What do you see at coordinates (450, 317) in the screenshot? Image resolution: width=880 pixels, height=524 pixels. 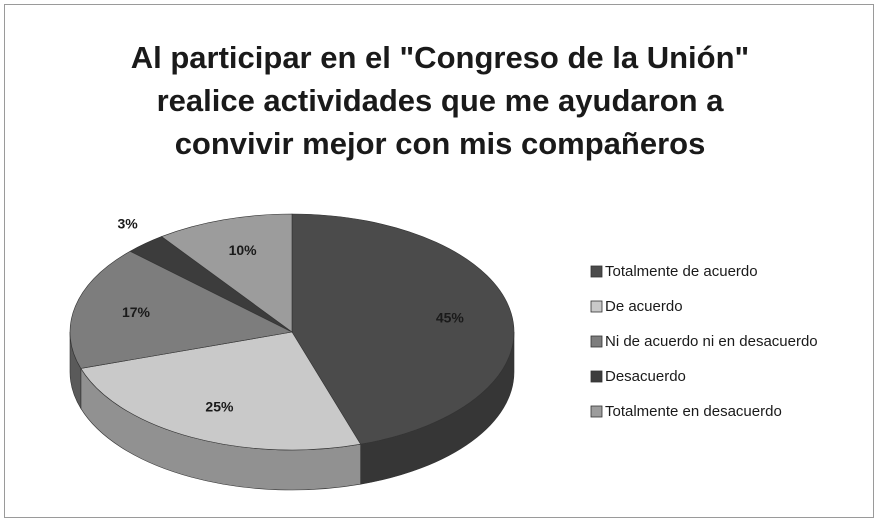 I see `data-label: 45%` at bounding box center [450, 317].